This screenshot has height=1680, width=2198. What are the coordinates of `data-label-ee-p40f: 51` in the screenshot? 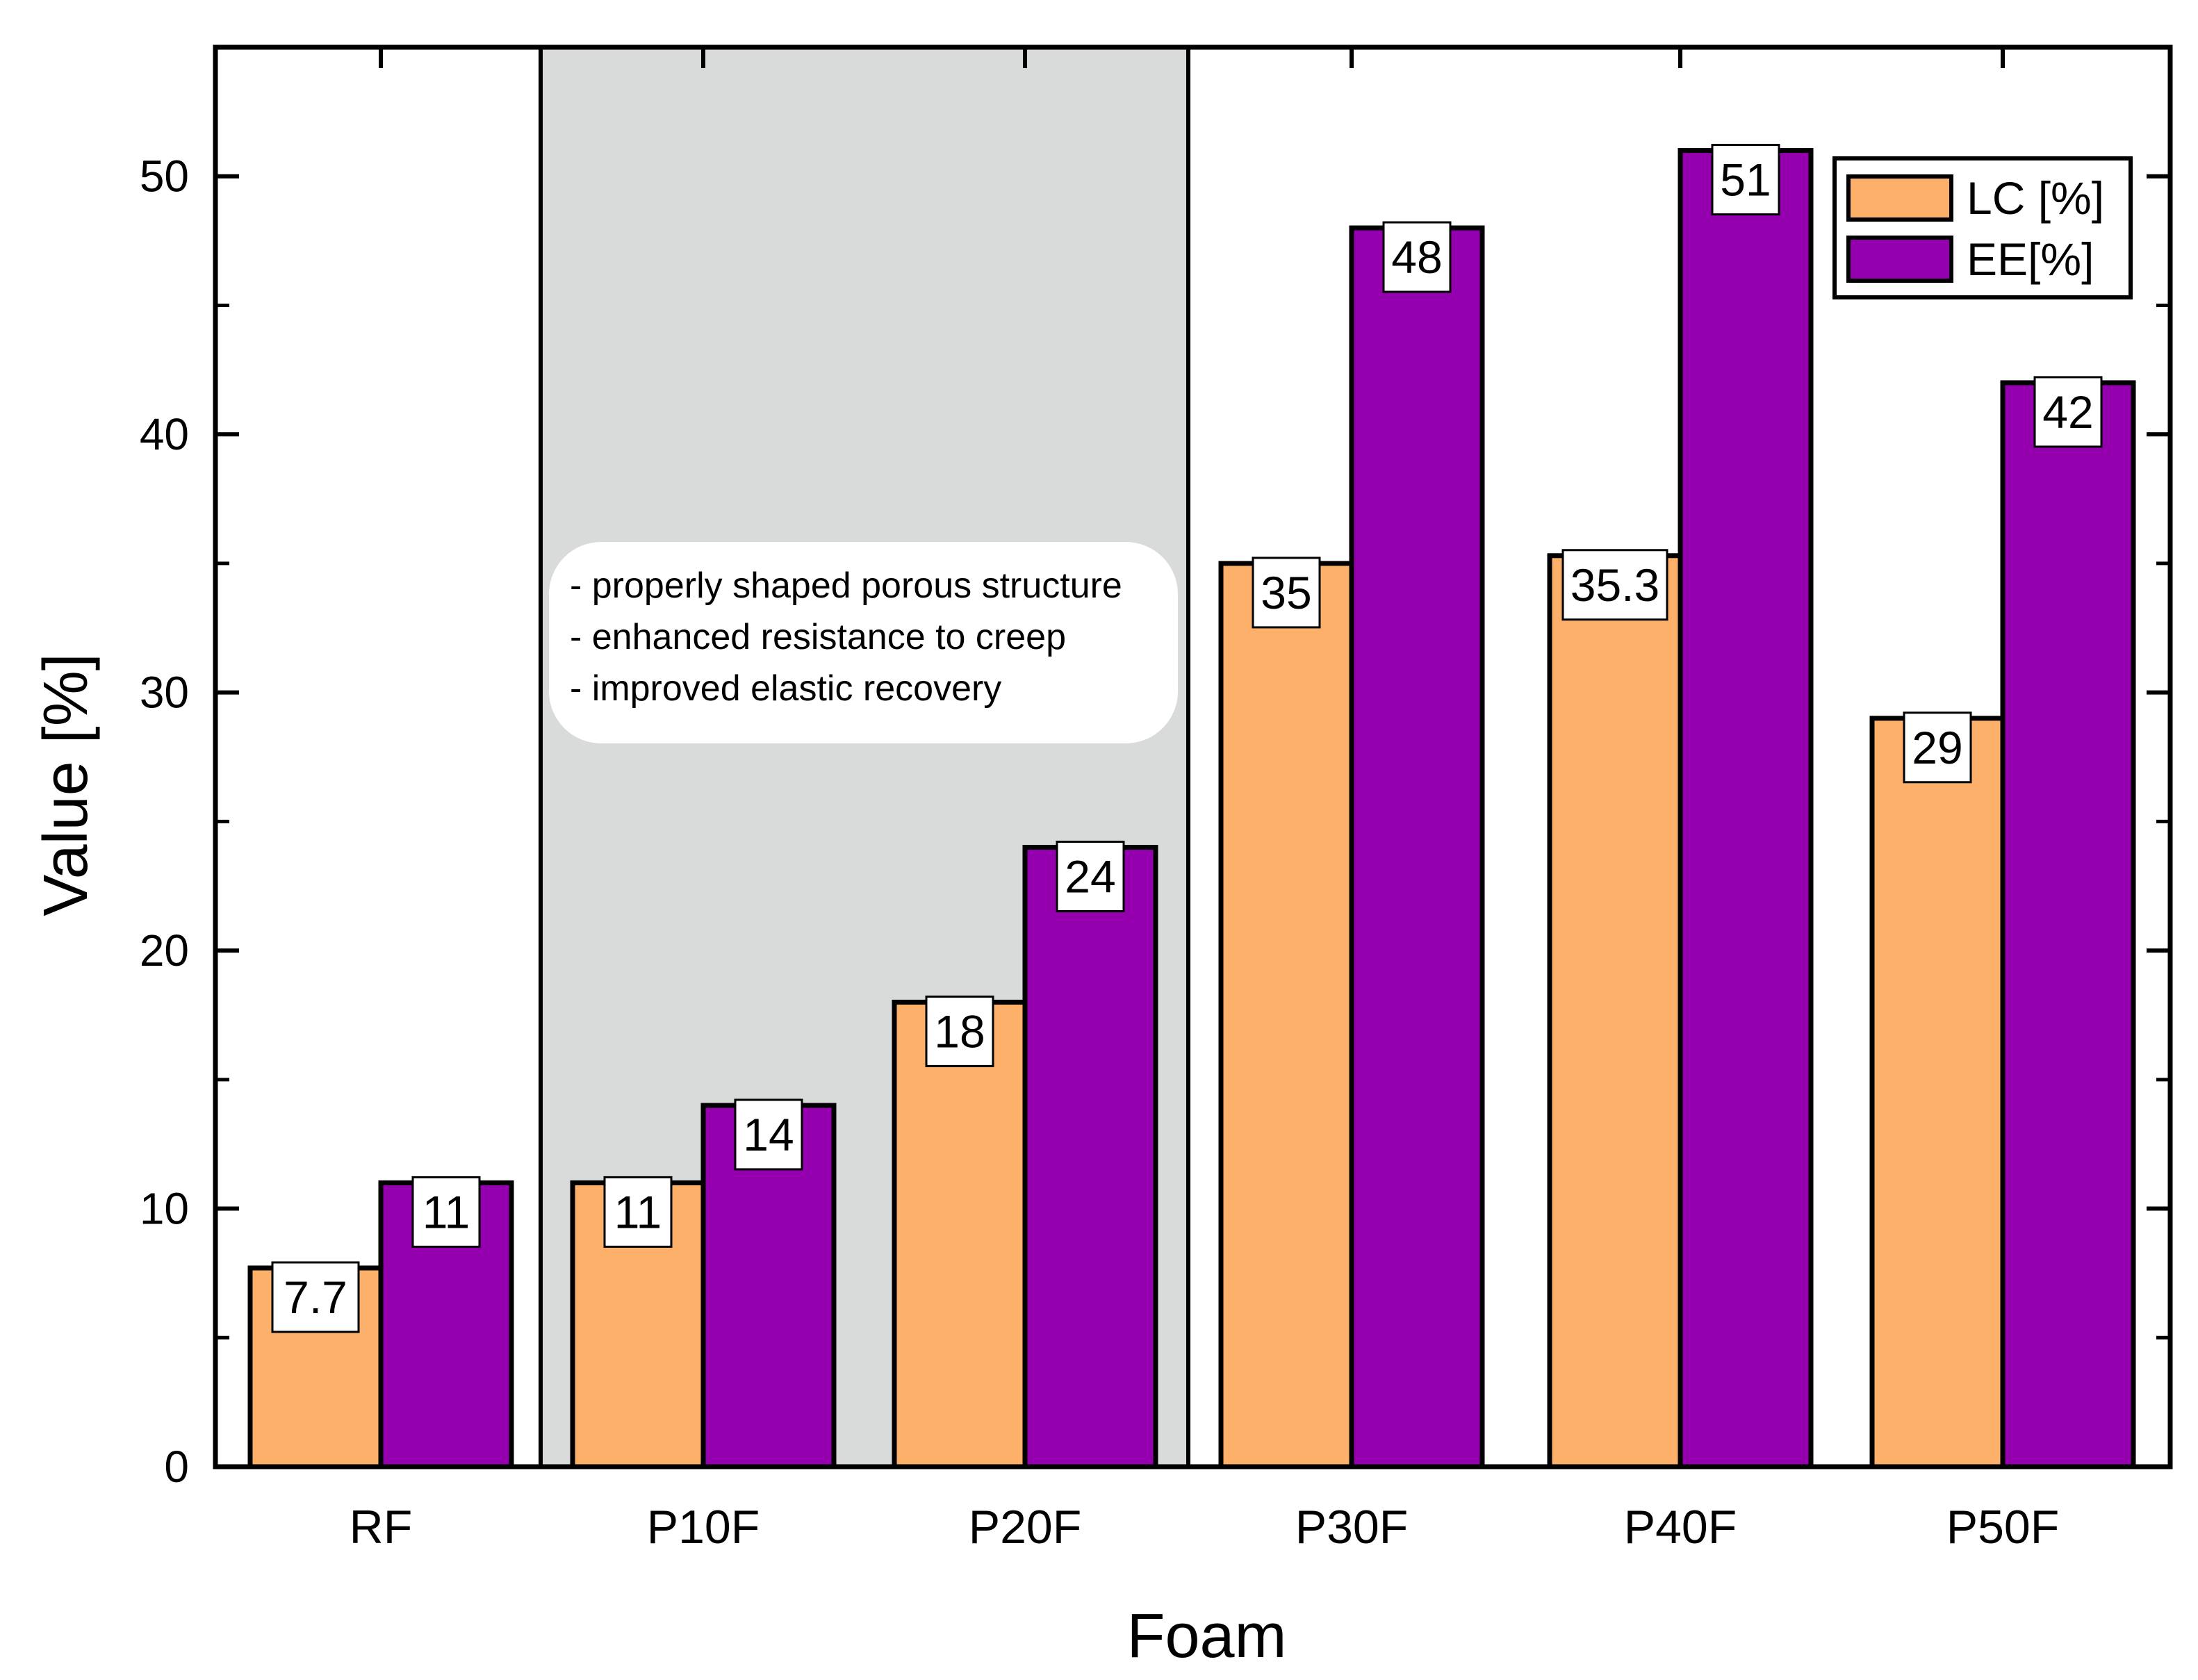 It's located at (1746, 180).